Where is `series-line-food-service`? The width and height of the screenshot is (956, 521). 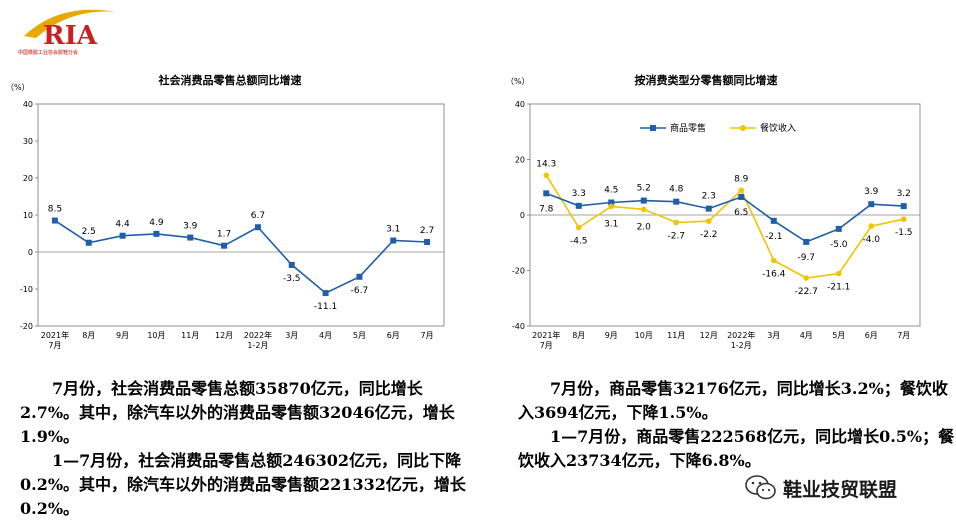
series-line-food-service is located at coordinates (724, 226).